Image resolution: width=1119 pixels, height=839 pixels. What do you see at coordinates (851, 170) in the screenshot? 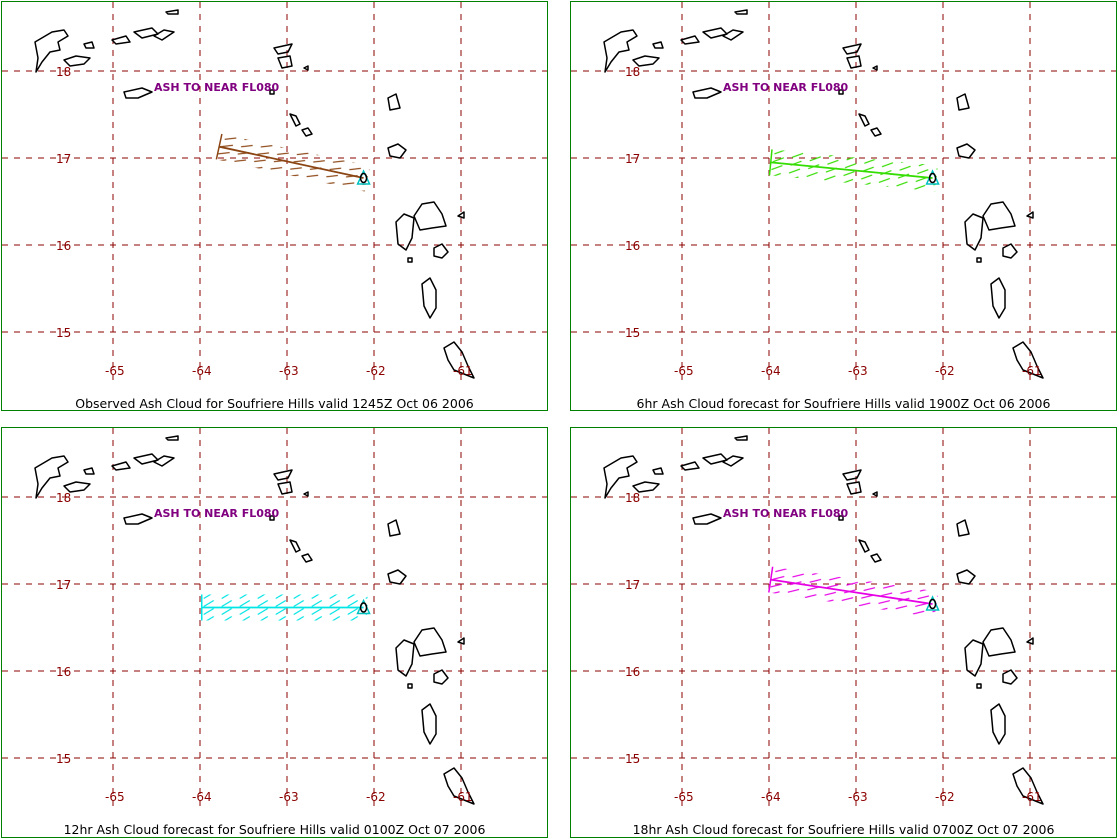
I see `ash-cloud-axis-line` at bounding box center [851, 170].